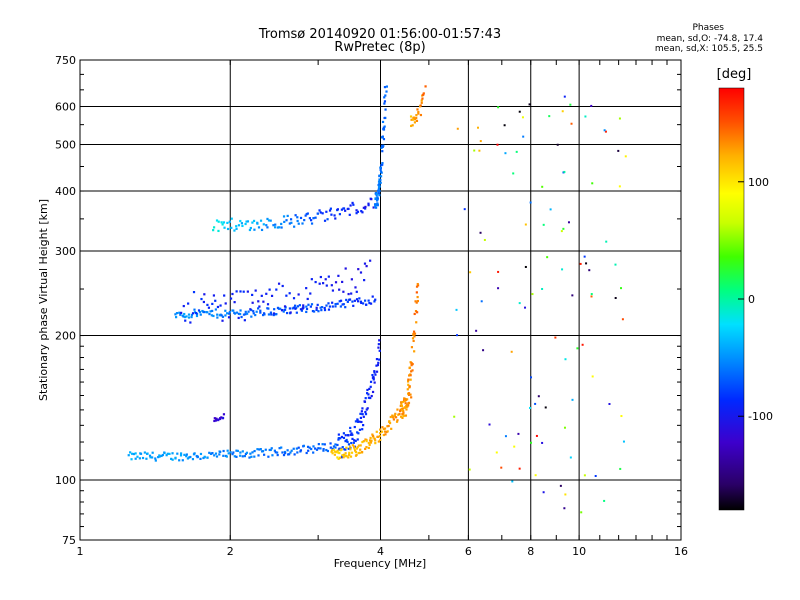 This screenshot has height=600, width=800. I want to click on phase-legend-o: mean, sd,O: -74.8, 17.4, so click(709, 39).